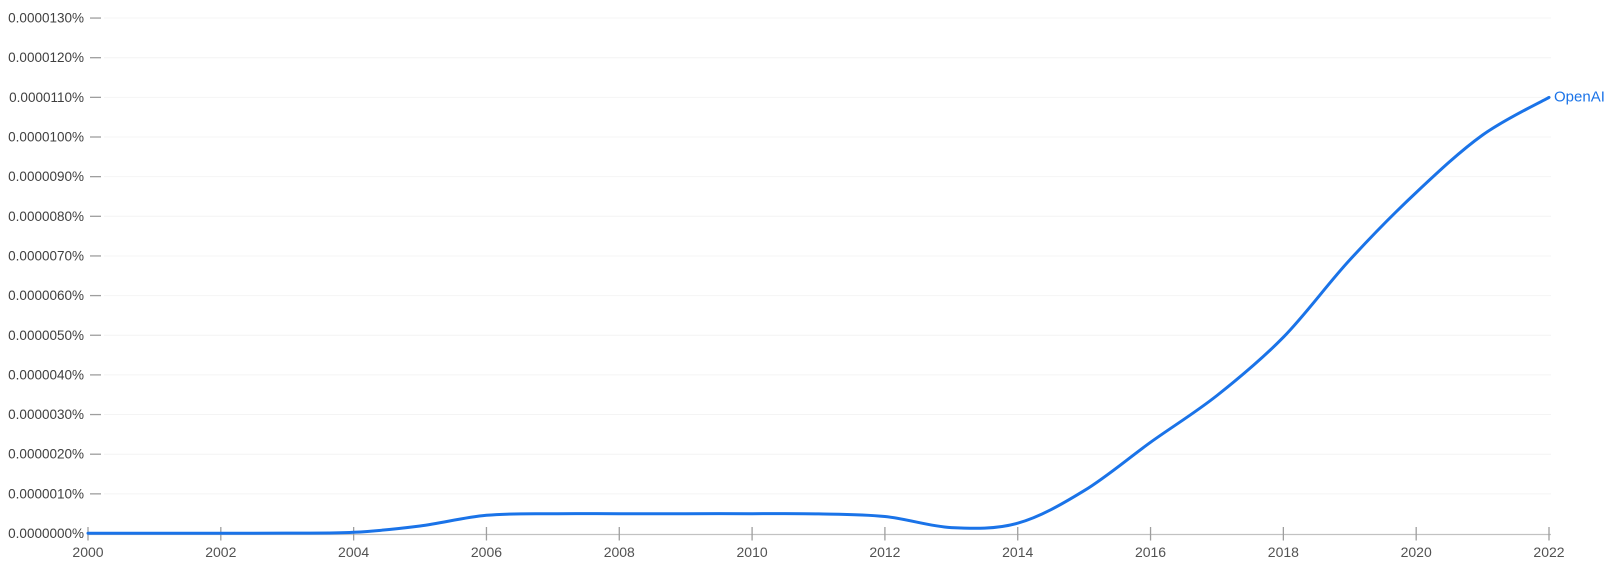 The height and width of the screenshot is (566, 1611). What do you see at coordinates (46, 335) in the screenshot?
I see `y-axis-label: 0.0000050%` at bounding box center [46, 335].